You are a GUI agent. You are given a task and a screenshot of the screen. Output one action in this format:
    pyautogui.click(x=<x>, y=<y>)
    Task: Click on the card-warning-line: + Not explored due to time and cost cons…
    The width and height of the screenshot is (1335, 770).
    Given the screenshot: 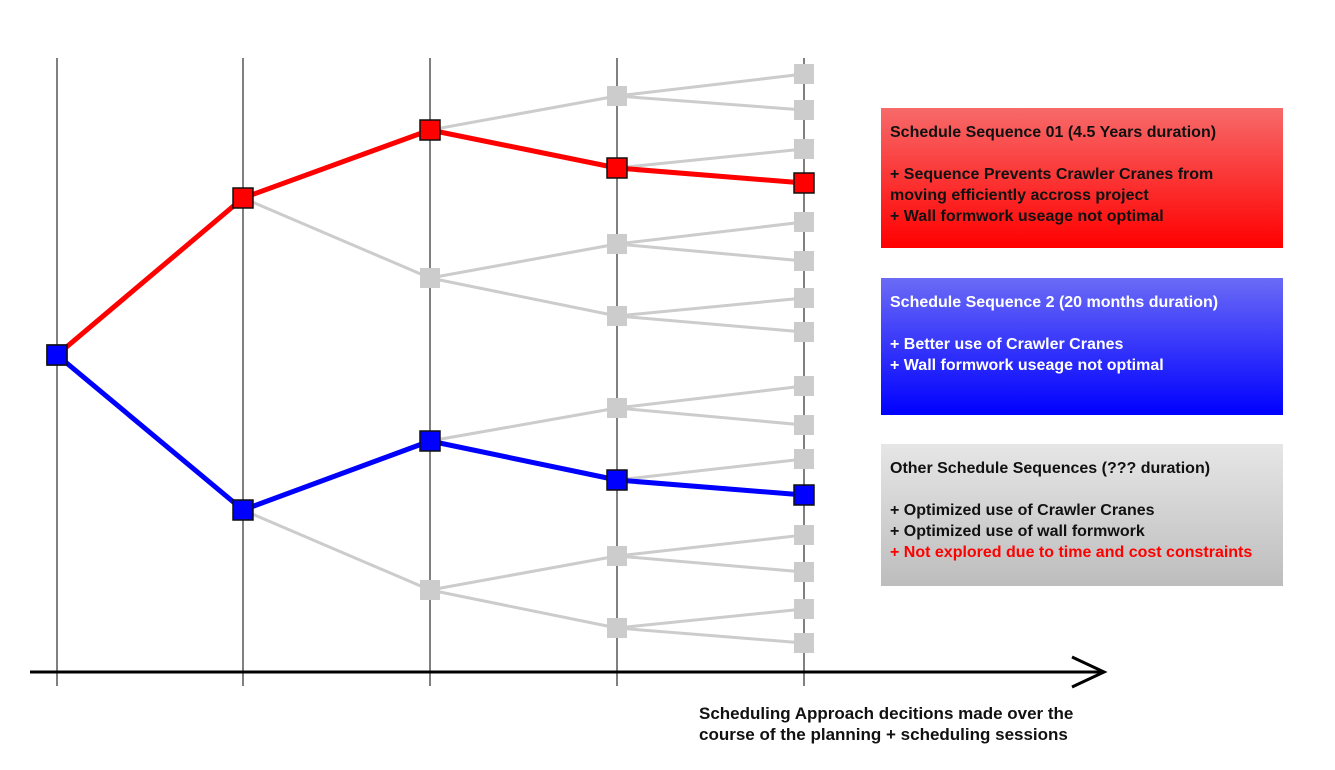 What is the action you would take?
    pyautogui.click(x=1071, y=552)
    